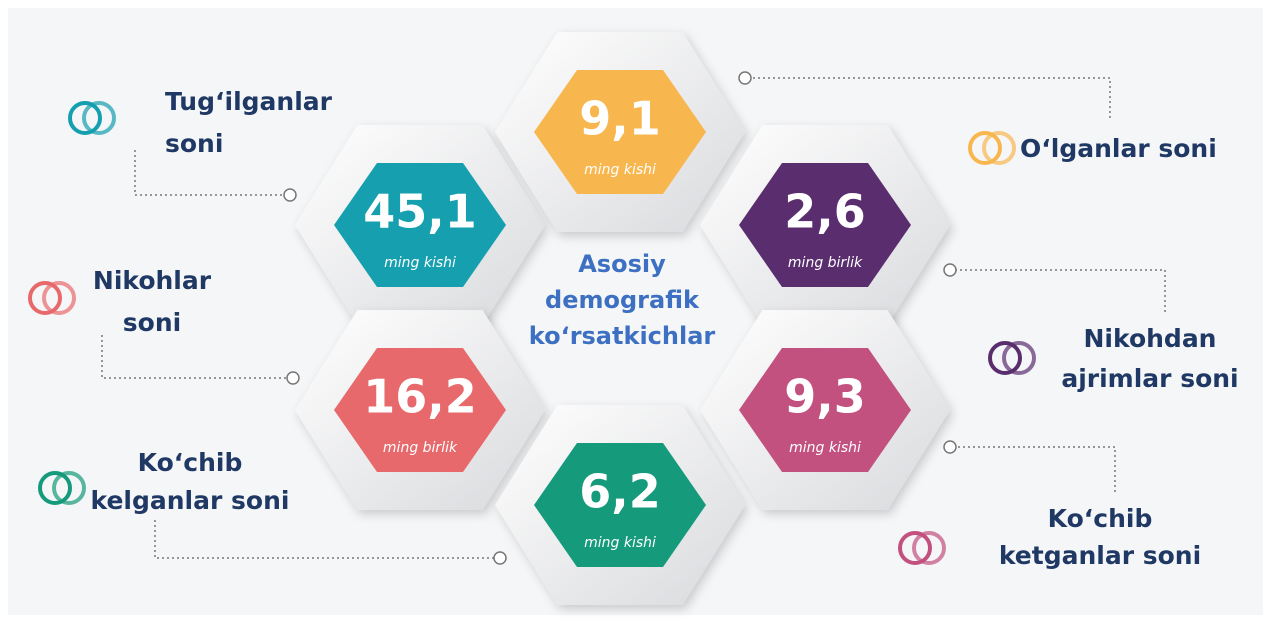 The image size is (1271, 623). I want to click on value: 45,1, so click(420, 212).